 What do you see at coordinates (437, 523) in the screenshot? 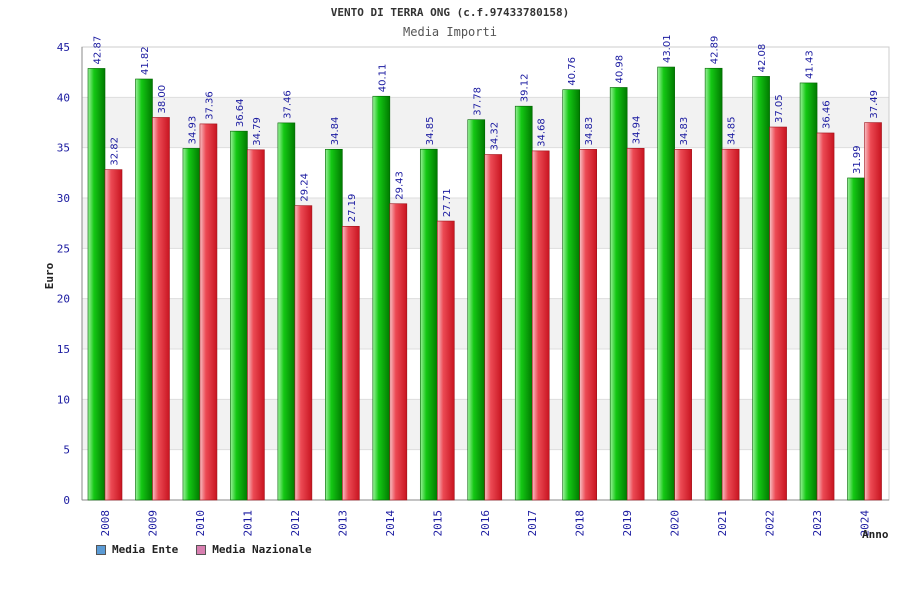
I see `x-tick-label: 2015` at bounding box center [437, 523].